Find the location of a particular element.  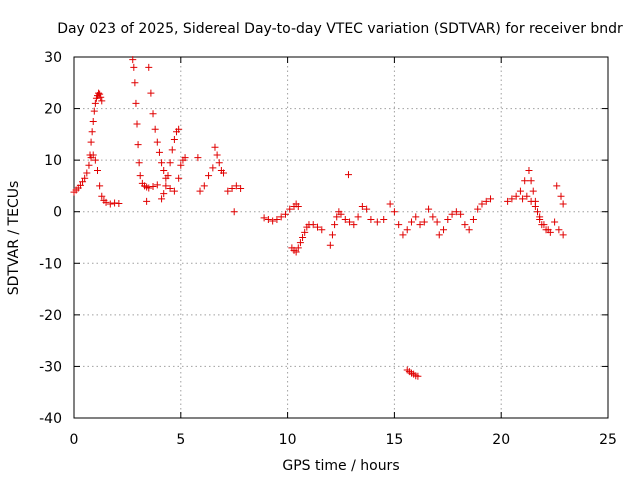

x-axis-label: GPS time / hours is located at coordinates (340, 466).